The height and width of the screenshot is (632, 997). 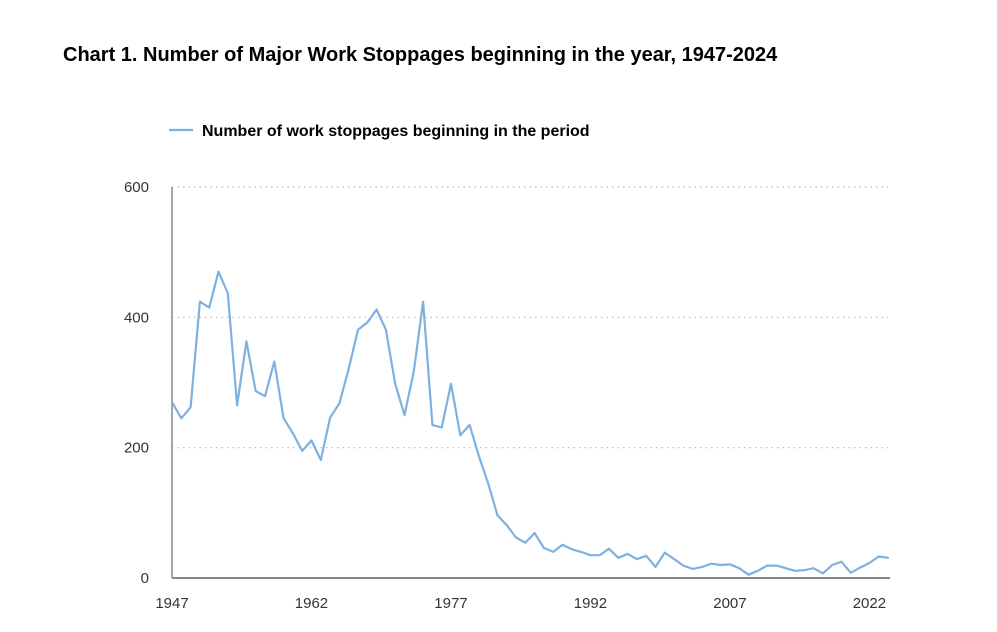 What do you see at coordinates (869, 603) in the screenshot?
I see `x-tick-label-2022: 2022` at bounding box center [869, 603].